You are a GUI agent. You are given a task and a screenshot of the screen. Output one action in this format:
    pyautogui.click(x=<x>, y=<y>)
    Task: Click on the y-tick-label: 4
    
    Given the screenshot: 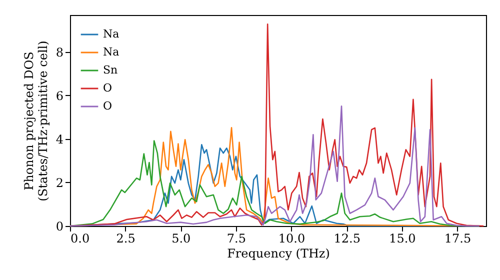 What is the action you would take?
    pyautogui.click(x=60, y=139)
    